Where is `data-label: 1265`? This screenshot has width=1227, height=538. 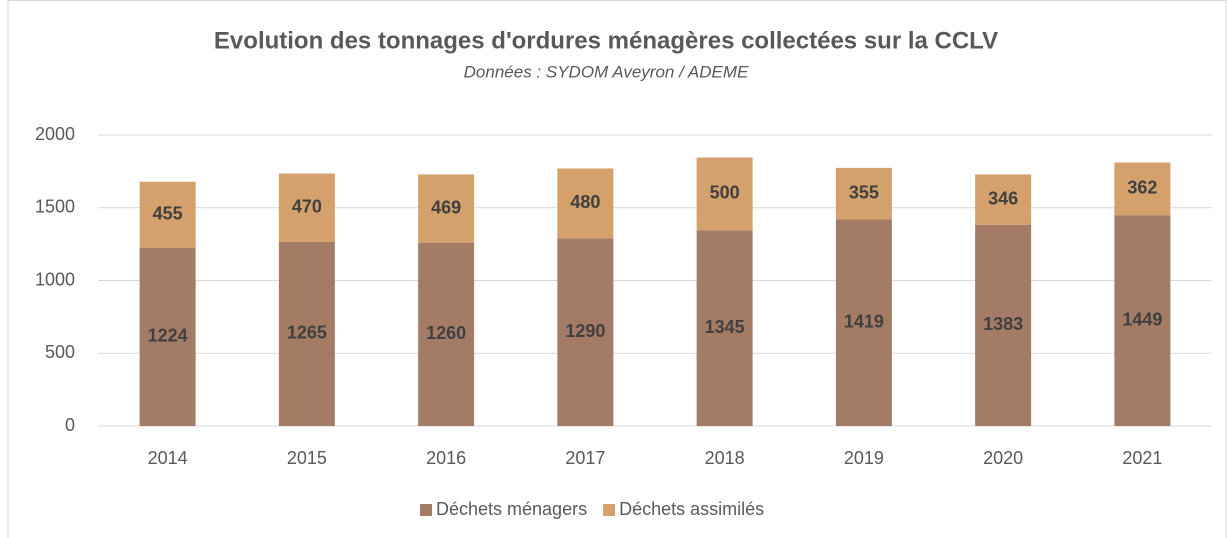
data-label: 1265 is located at coordinates (307, 333).